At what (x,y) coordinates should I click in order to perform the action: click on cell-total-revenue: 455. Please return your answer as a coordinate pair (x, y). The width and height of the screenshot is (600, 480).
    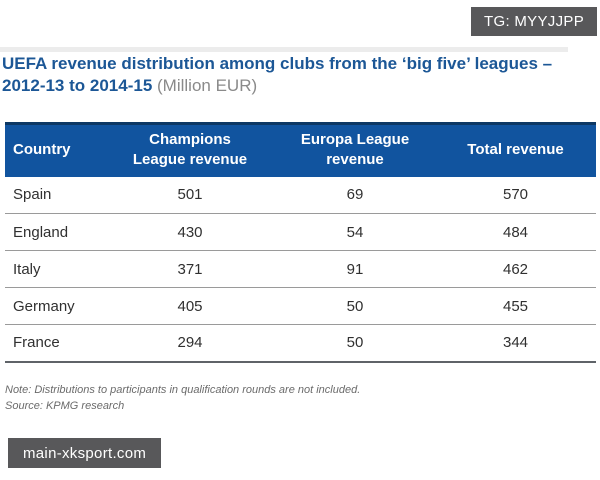
    Looking at the image, I should click on (515, 306).